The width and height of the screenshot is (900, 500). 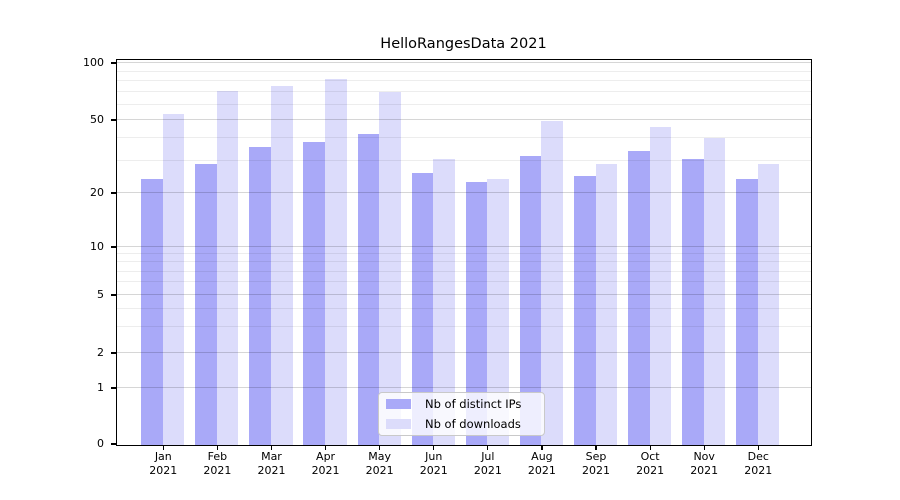 I want to click on x-tick-label-month: May, so click(x=380, y=456).